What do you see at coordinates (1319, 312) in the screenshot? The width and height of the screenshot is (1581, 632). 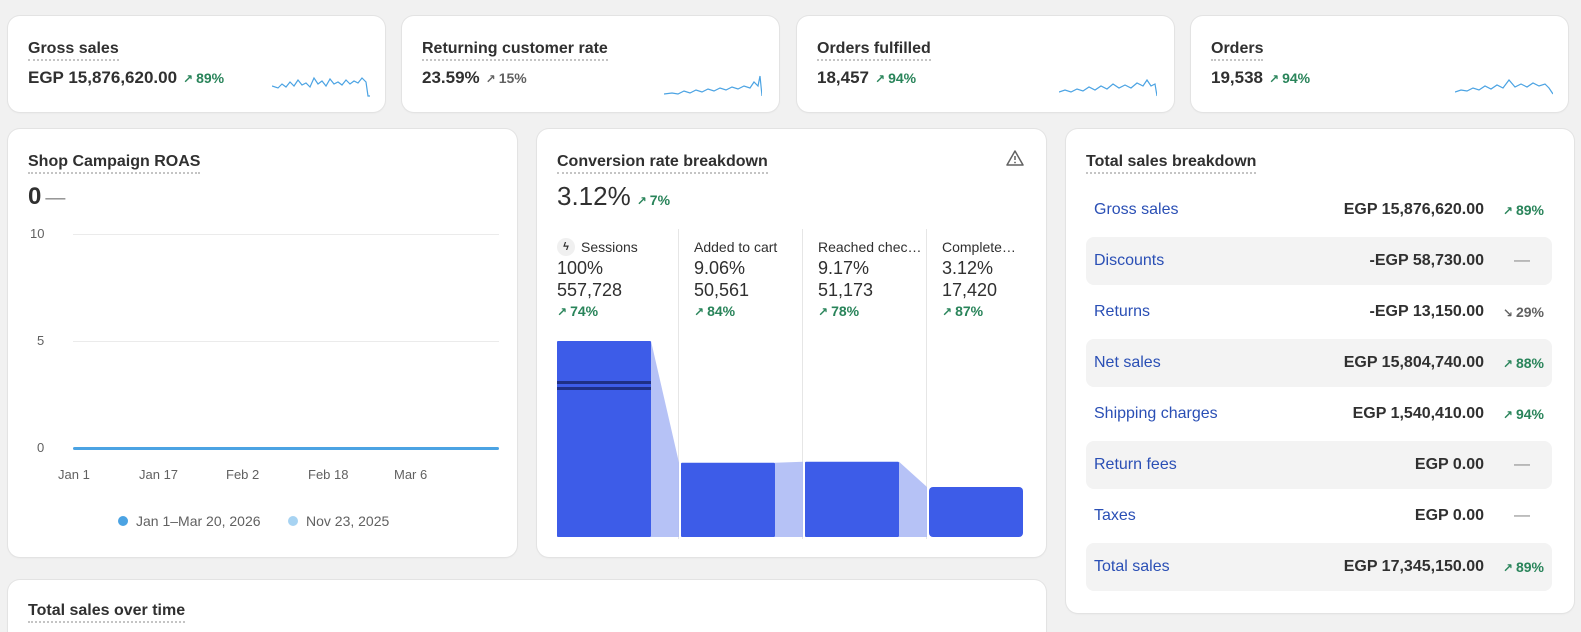 I see `breakdown-row: Returns -EGP 13,150.00 ↘ 29%` at bounding box center [1319, 312].